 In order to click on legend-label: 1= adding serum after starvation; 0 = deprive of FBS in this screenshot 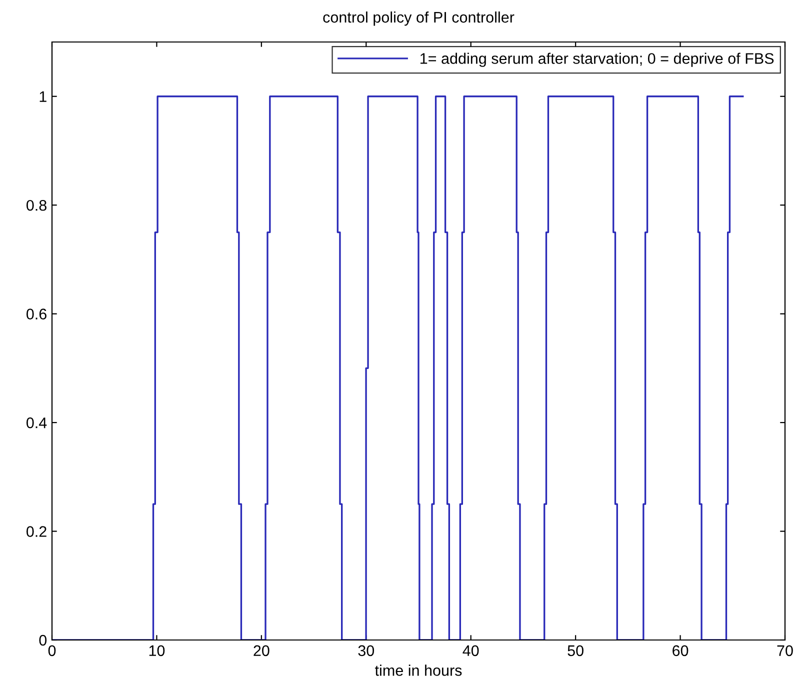, I will do `click(597, 59)`.